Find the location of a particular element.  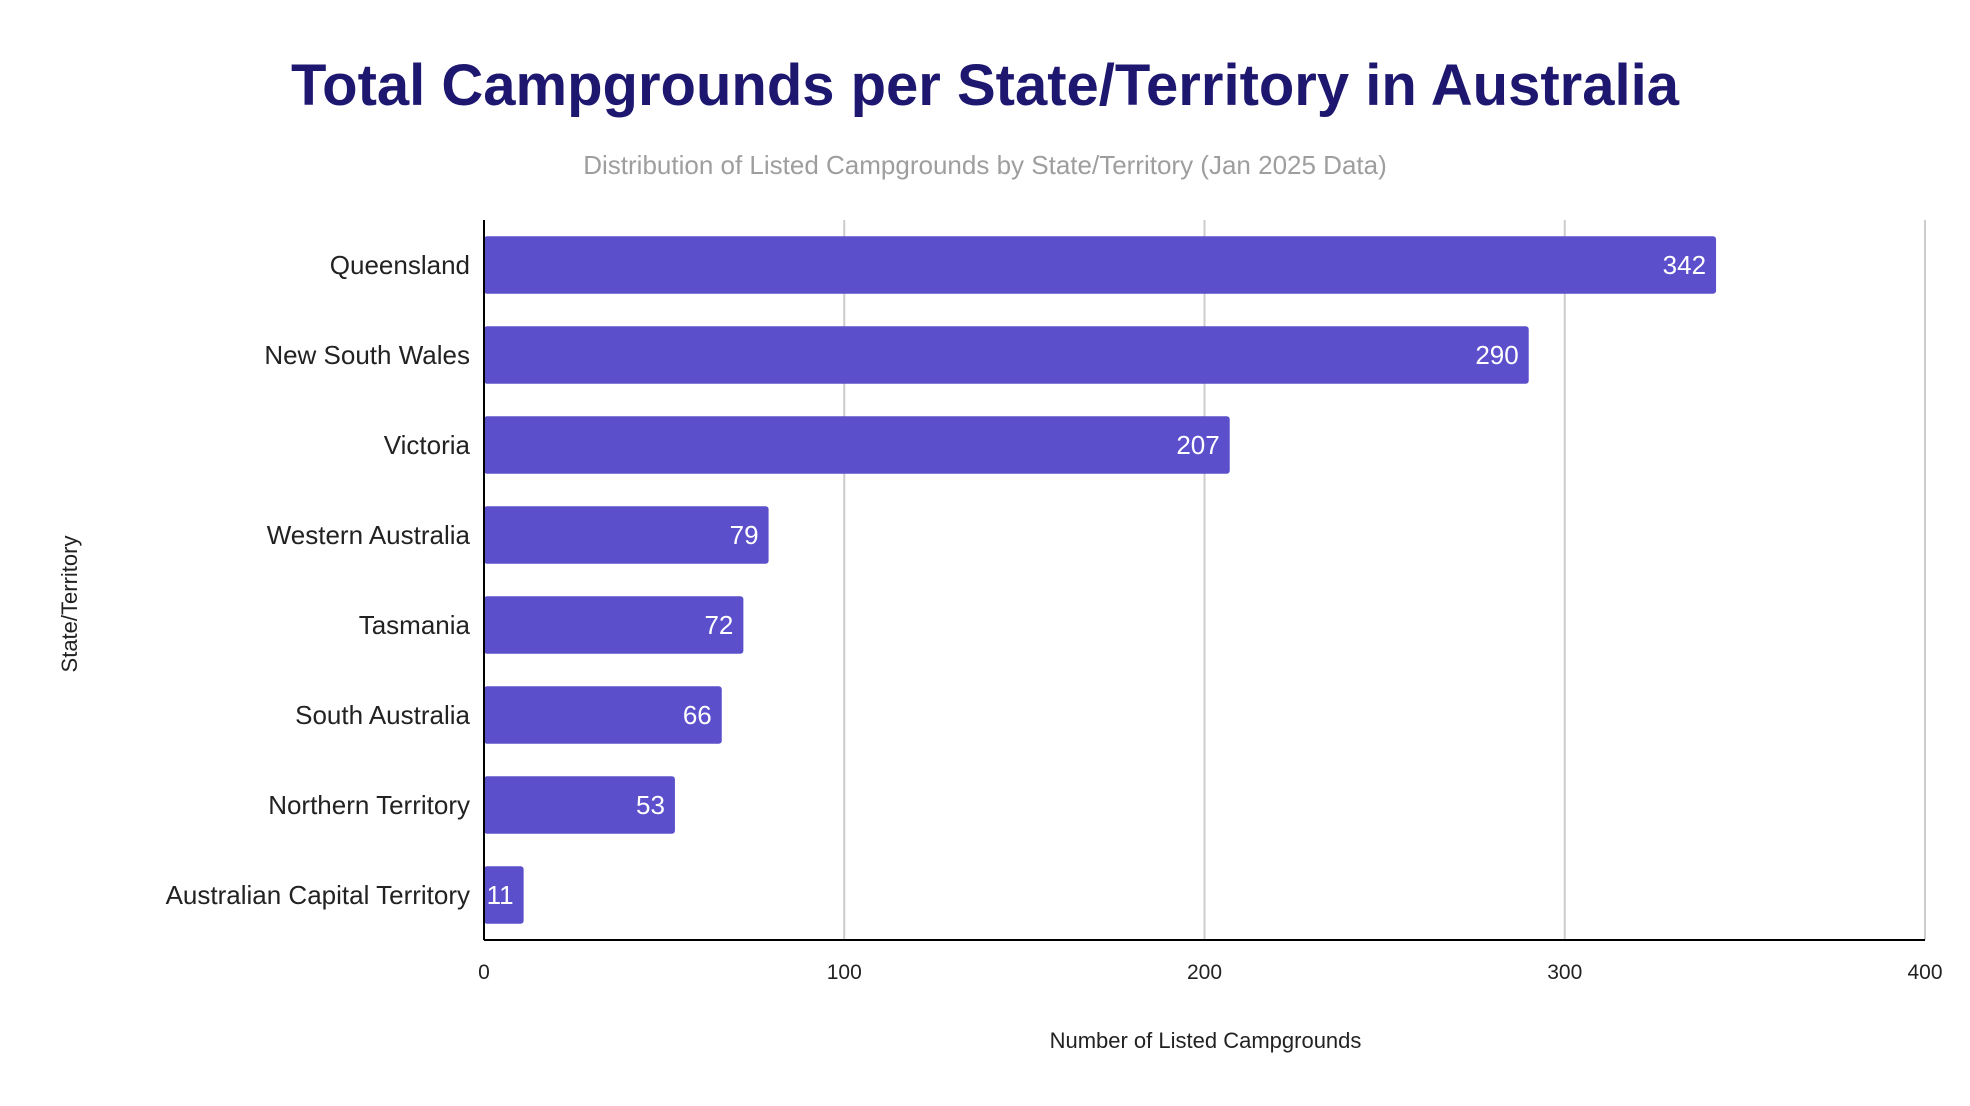

data-label: 72 is located at coordinates (718, 625).